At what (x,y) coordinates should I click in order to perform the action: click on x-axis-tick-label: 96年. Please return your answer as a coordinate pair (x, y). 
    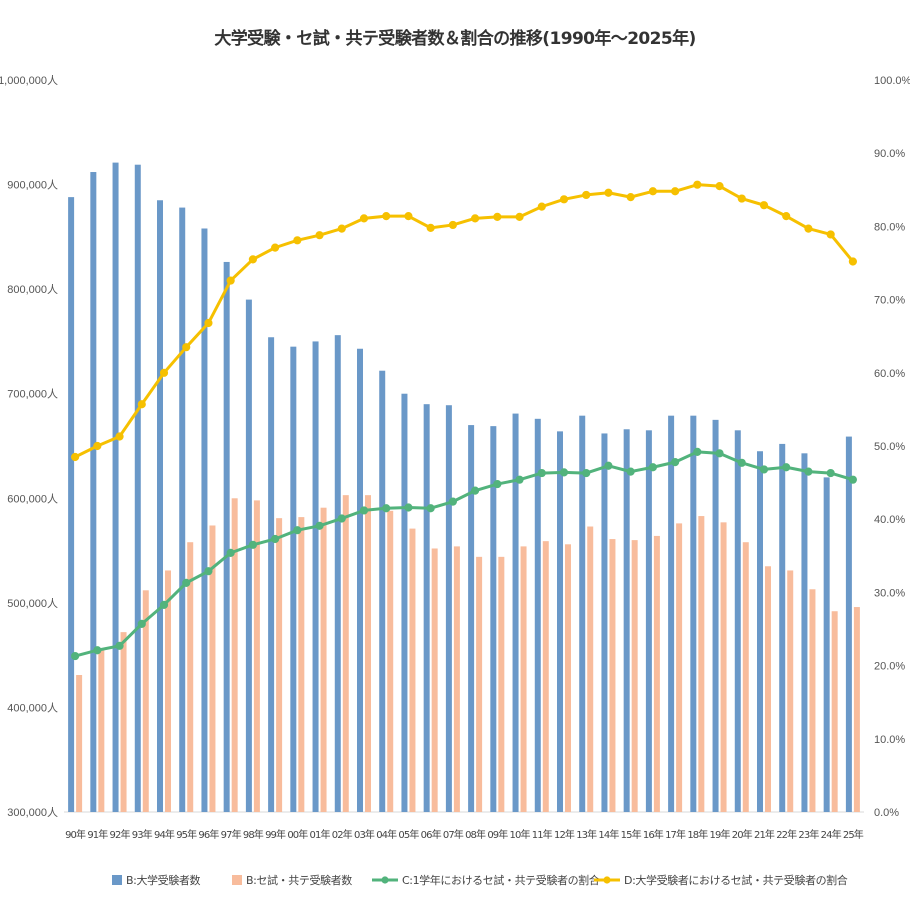
    Looking at the image, I should click on (208, 834).